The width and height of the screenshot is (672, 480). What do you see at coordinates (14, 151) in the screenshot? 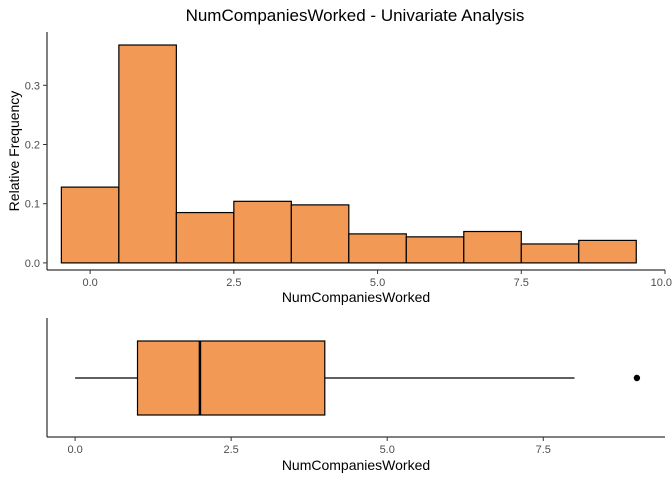
I see `histogram-y-axis-title: Relative Frequency` at bounding box center [14, 151].